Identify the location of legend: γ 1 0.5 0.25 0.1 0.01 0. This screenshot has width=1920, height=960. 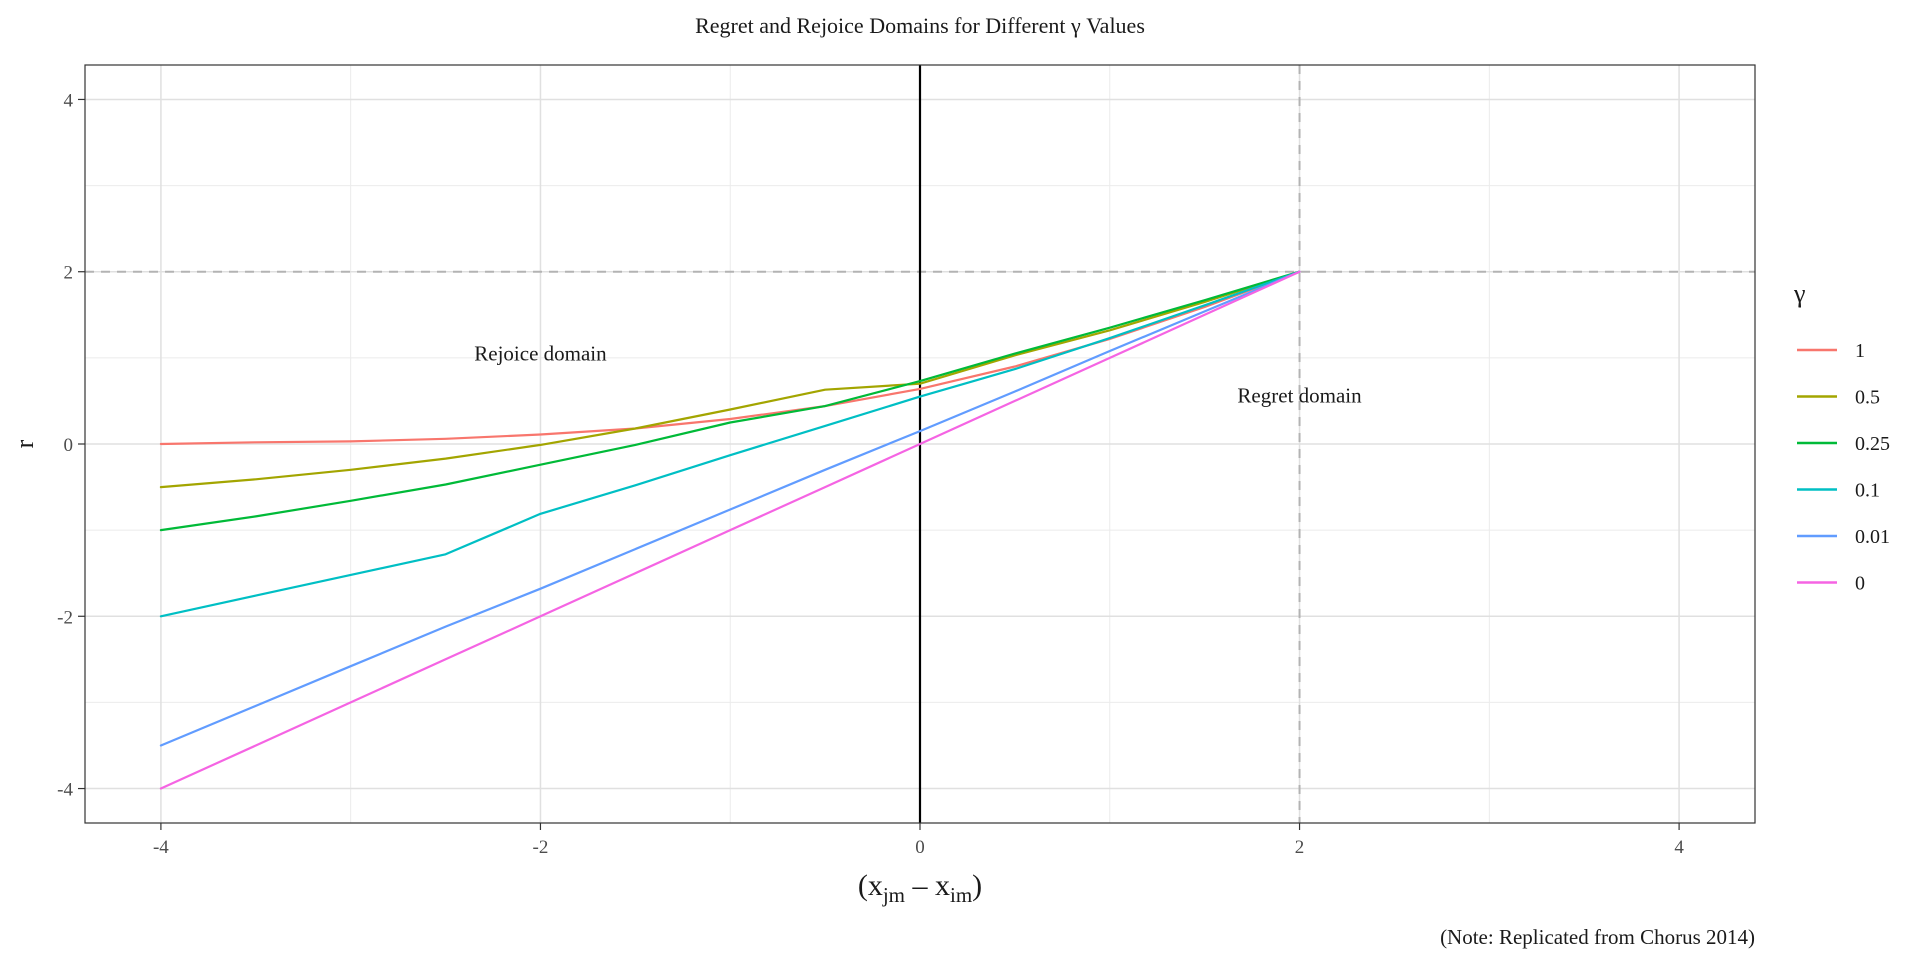
(1841, 437).